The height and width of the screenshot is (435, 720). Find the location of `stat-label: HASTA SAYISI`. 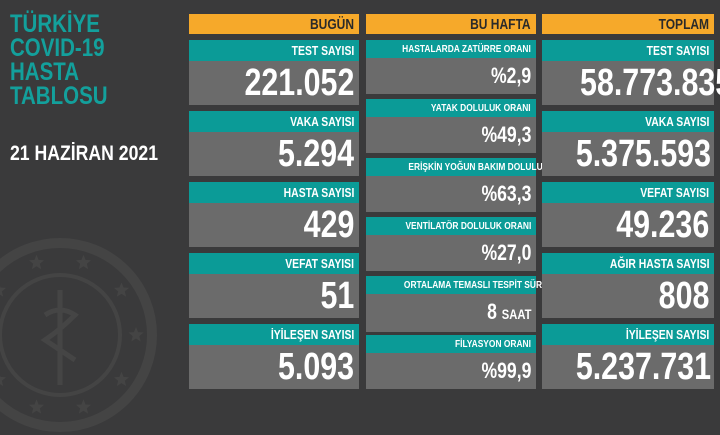

stat-label: HASTA SAYISI is located at coordinates (274, 192).